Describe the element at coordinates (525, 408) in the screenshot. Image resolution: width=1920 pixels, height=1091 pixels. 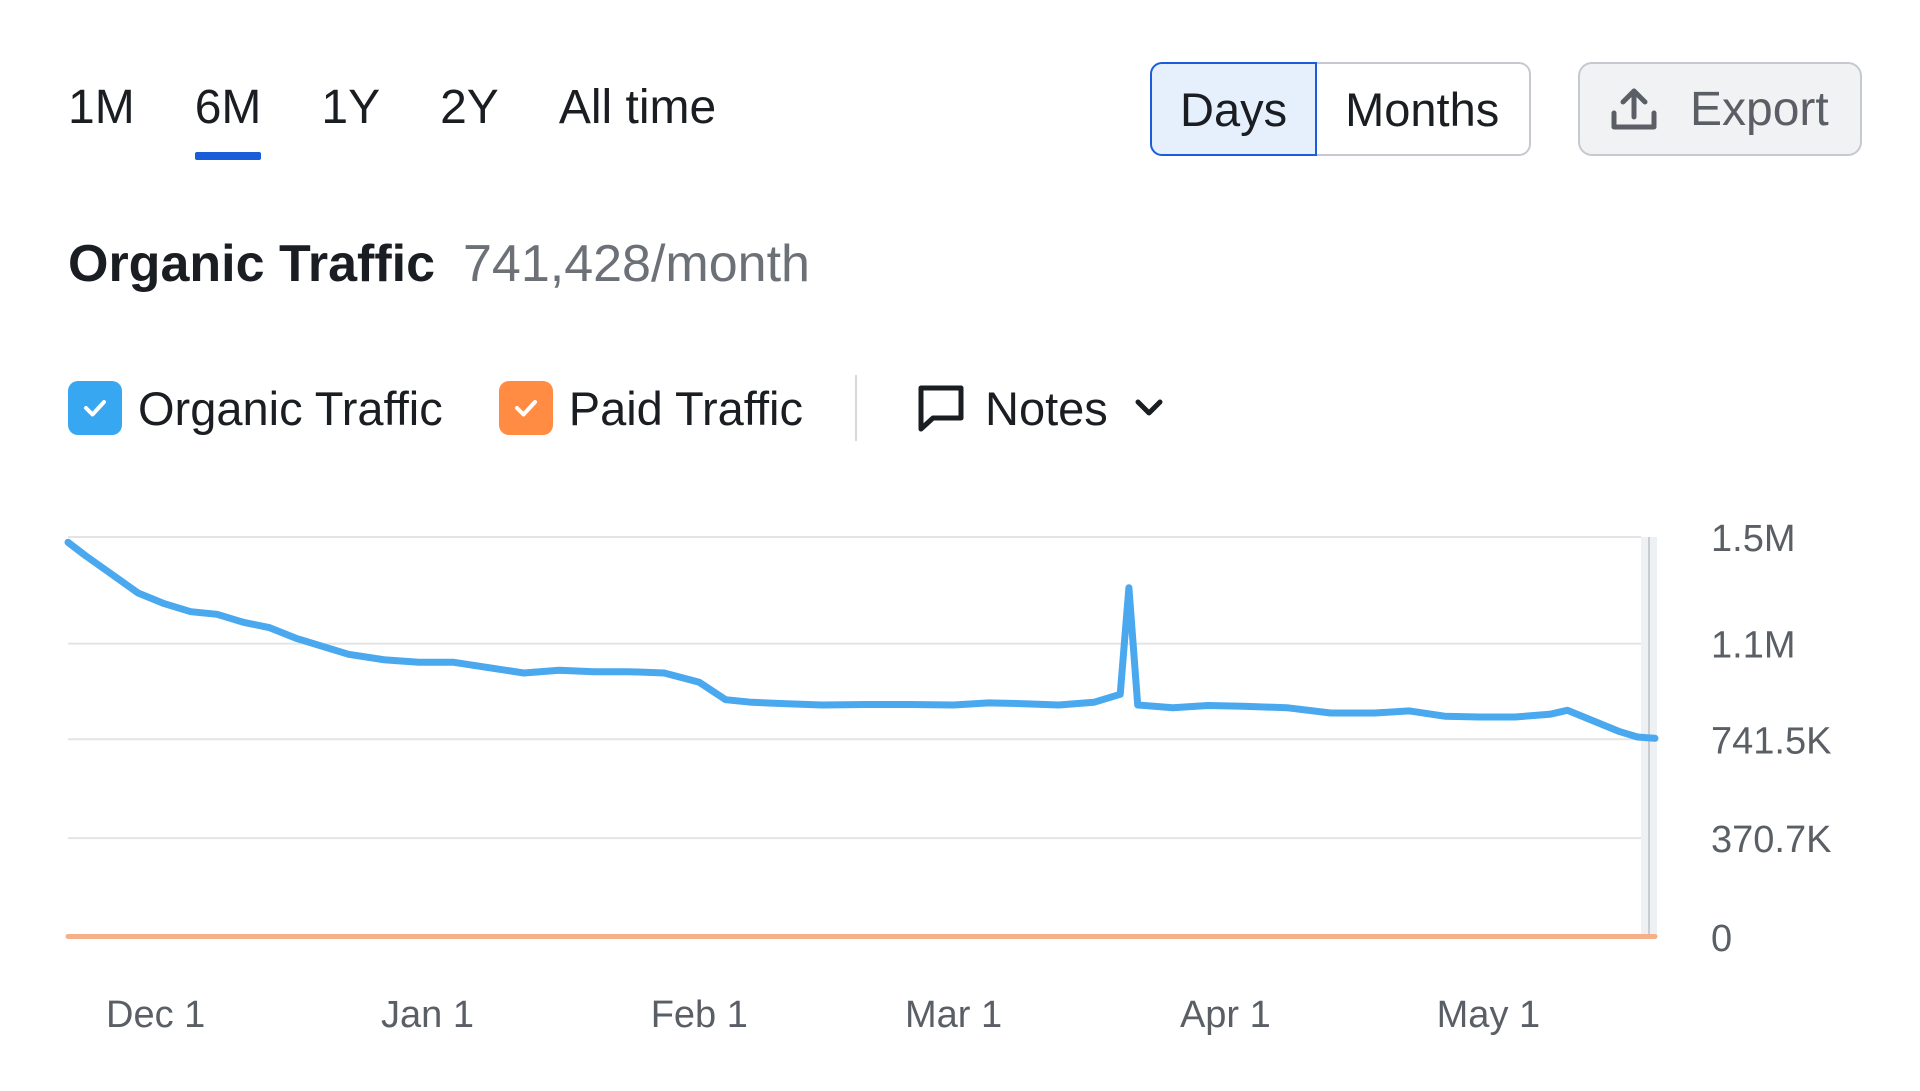
I see `paid-checkbox-icon` at that location.